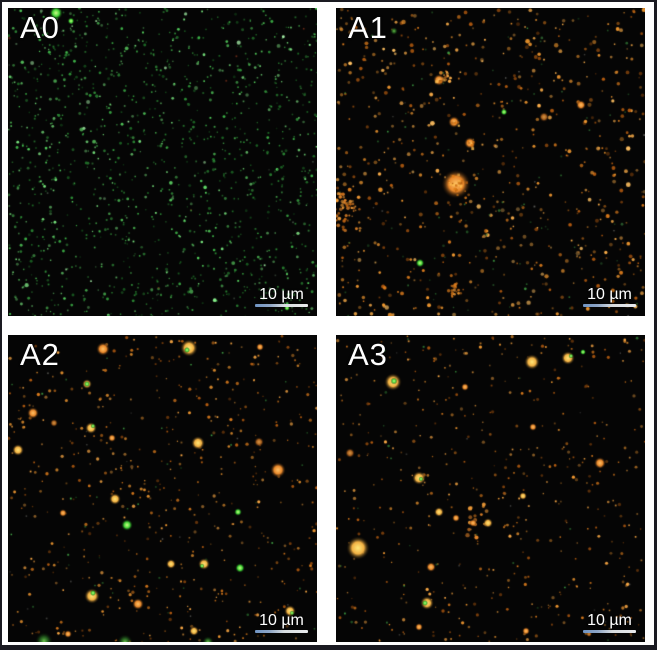 The image size is (657, 650). Describe the element at coordinates (281, 631) in the screenshot. I see `scale-bar-a2-line` at that location.